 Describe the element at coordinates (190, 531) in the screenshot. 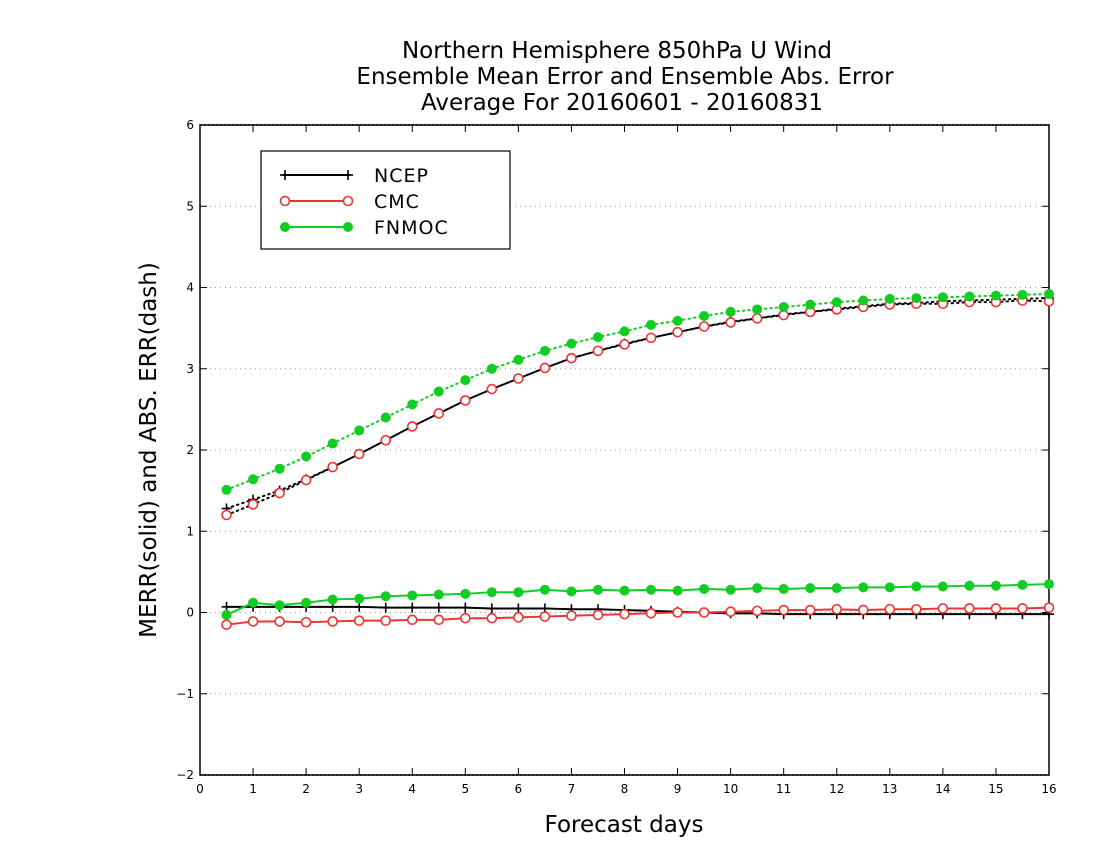

I see `y-tick-label: 1` at that location.